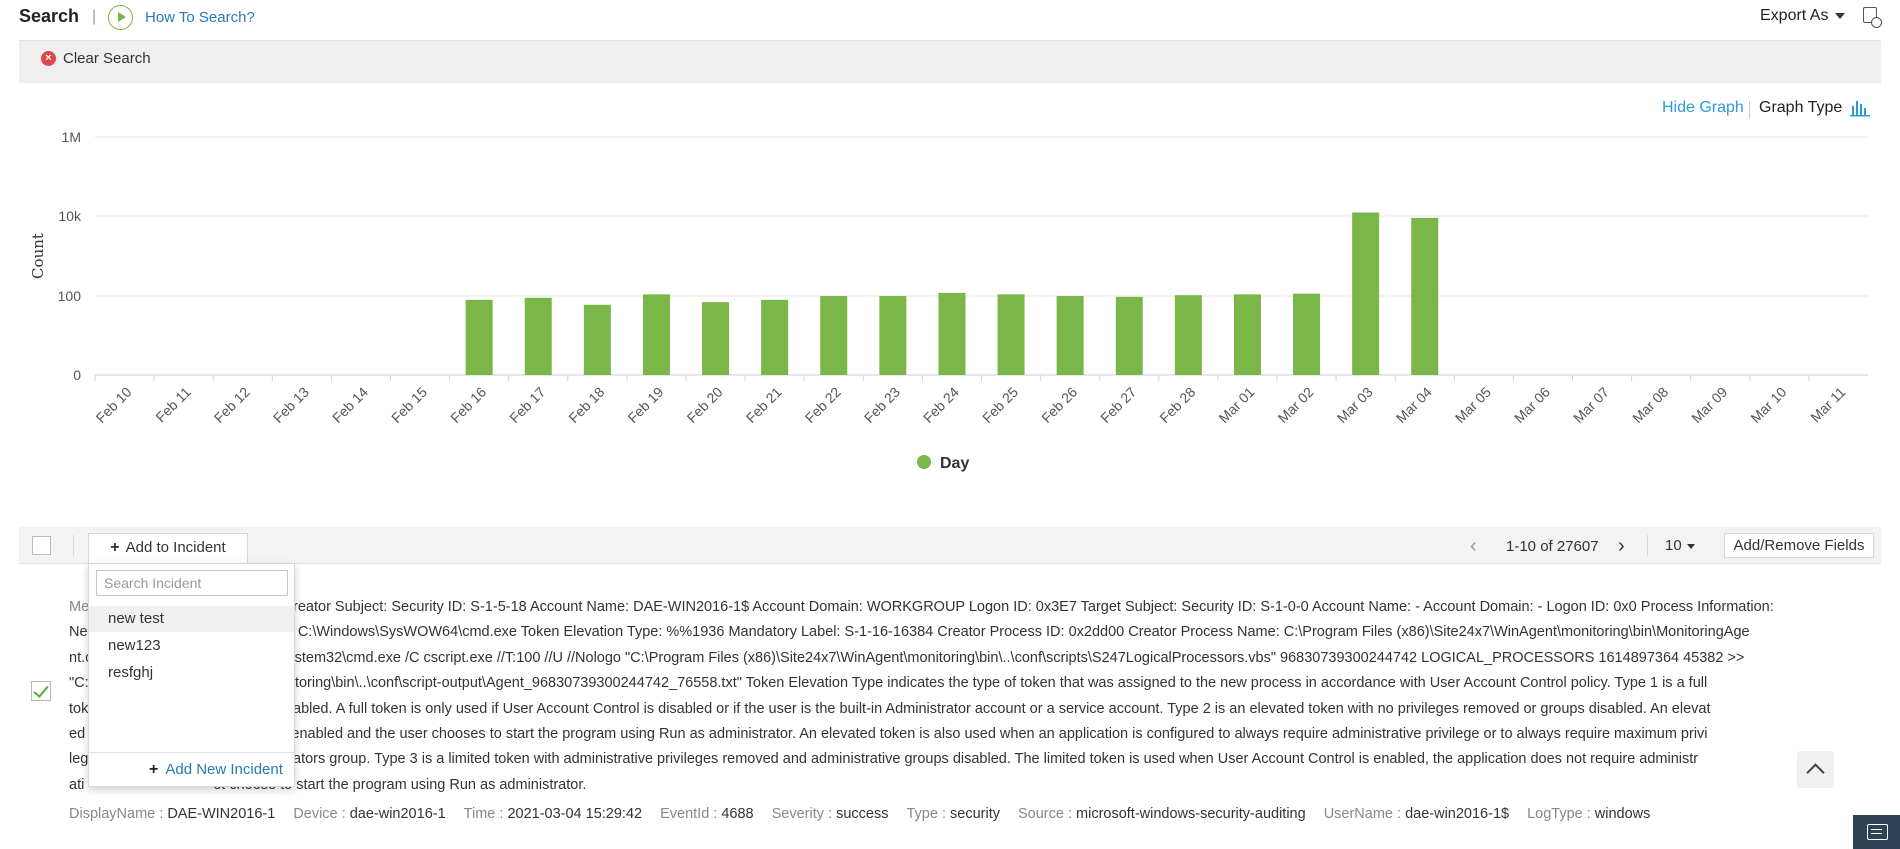  What do you see at coordinates (409, 405) in the screenshot?
I see `x-tick-label: Feb 15` at bounding box center [409, 405].